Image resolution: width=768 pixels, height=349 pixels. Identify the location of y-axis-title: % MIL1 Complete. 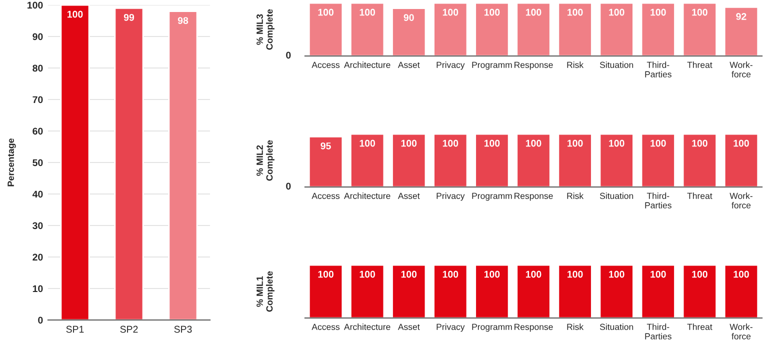
(265, 291).